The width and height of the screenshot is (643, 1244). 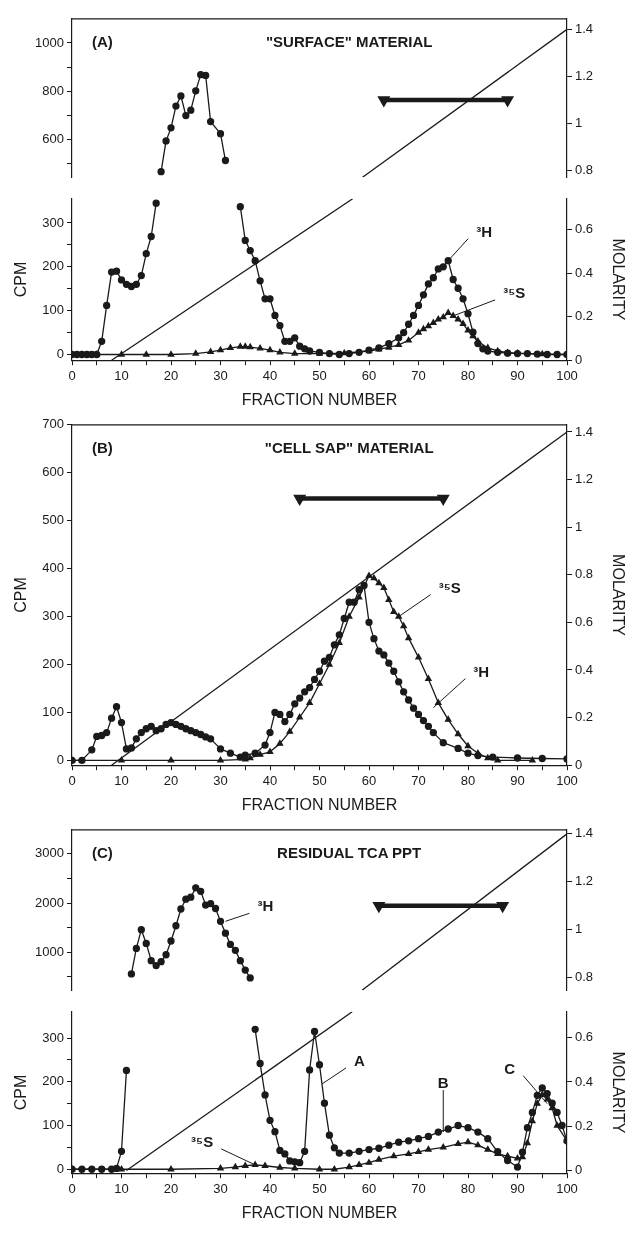 What do you see at coordinates (53, 520) in the screenshot?
I see `y-tick-label: 500` at bounding box center [53, 520].